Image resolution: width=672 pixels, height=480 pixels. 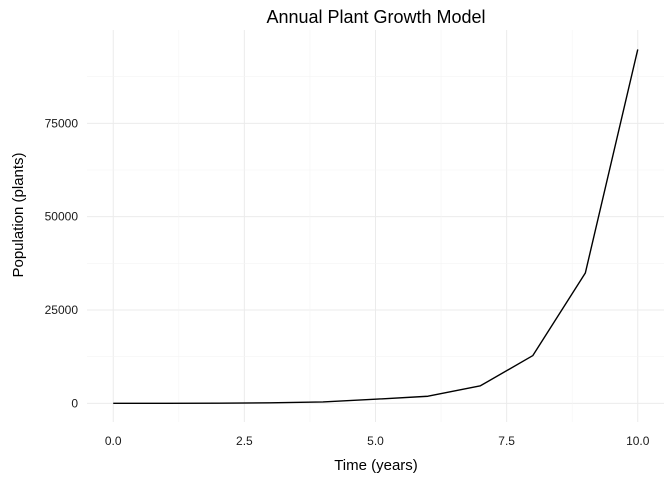 What do you see at coordinates (376, 465) in the screenshot?
I see `x-axis-title: Time (years)` at bounding box center [376, 465].